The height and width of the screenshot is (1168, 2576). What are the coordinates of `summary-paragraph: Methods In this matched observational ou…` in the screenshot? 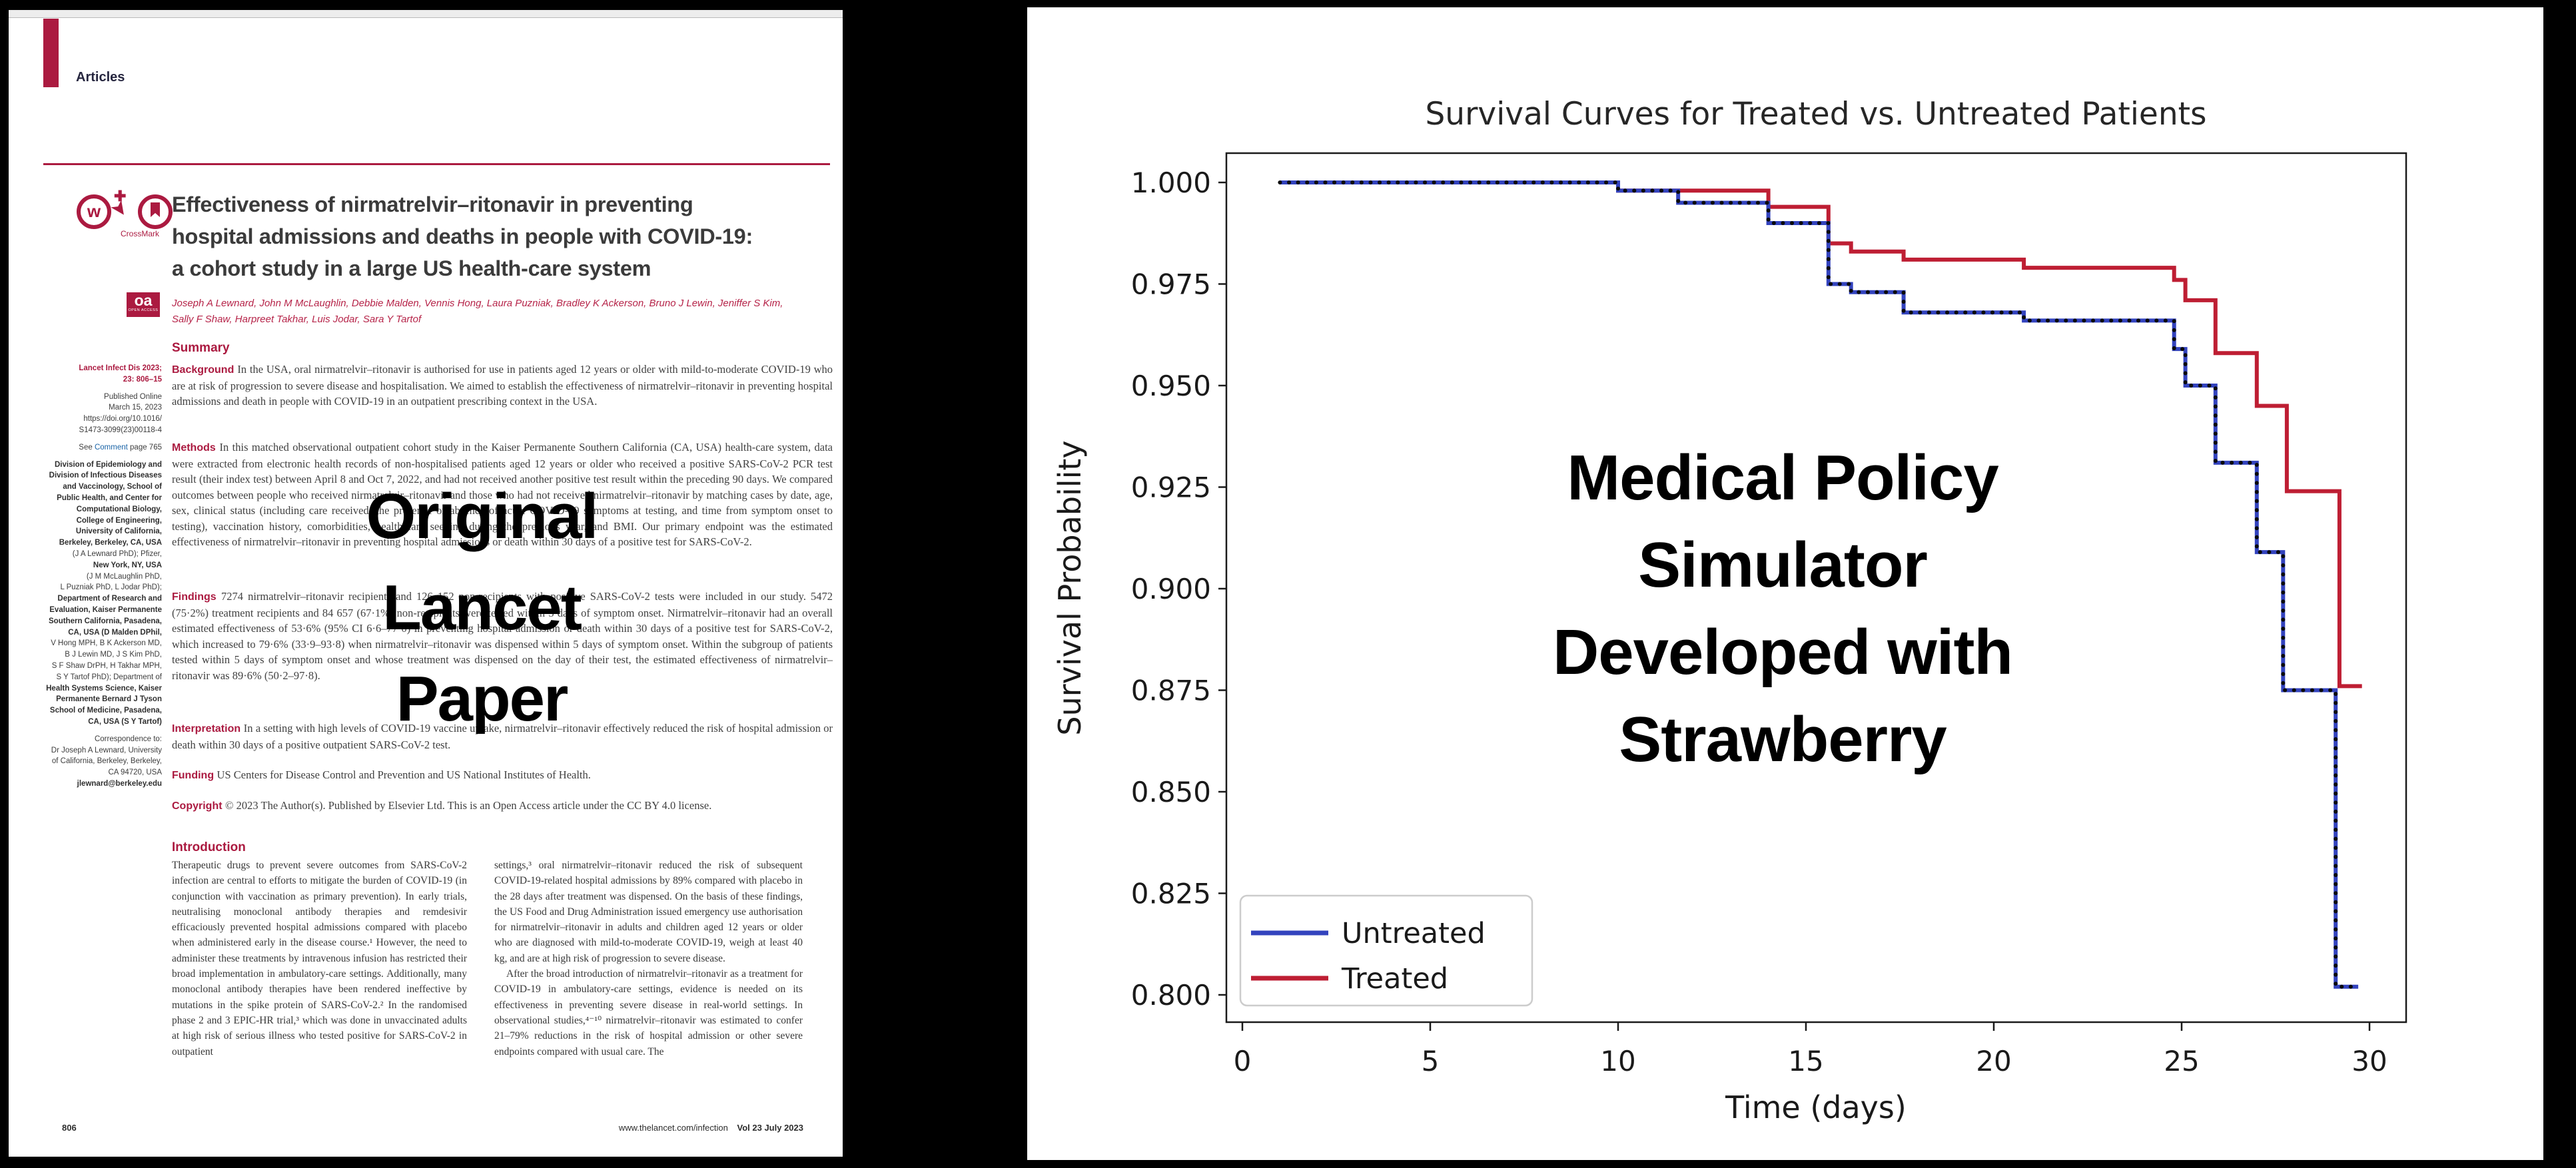 It's located at (503, 494).